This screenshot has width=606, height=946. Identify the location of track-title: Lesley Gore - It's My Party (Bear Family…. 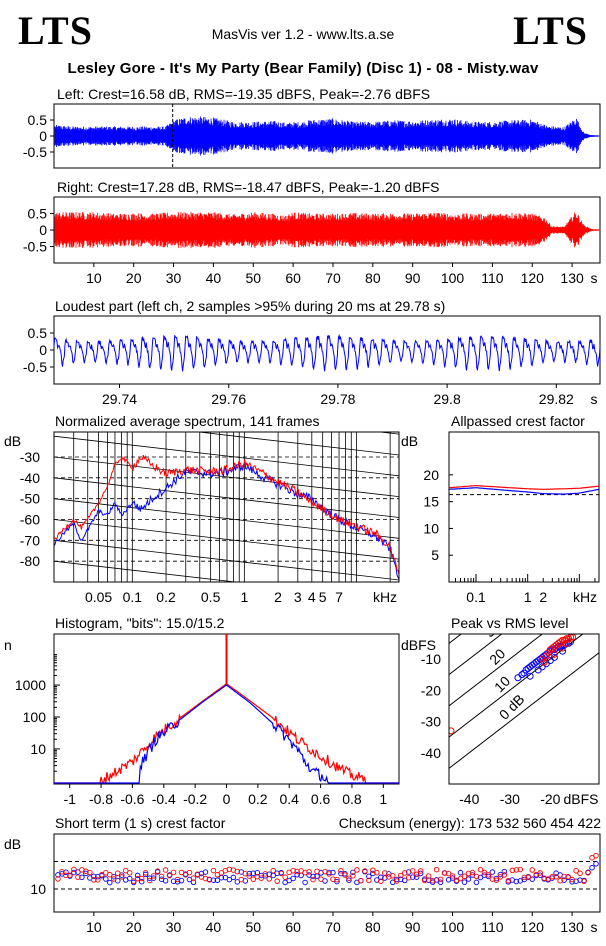
(303, 68).